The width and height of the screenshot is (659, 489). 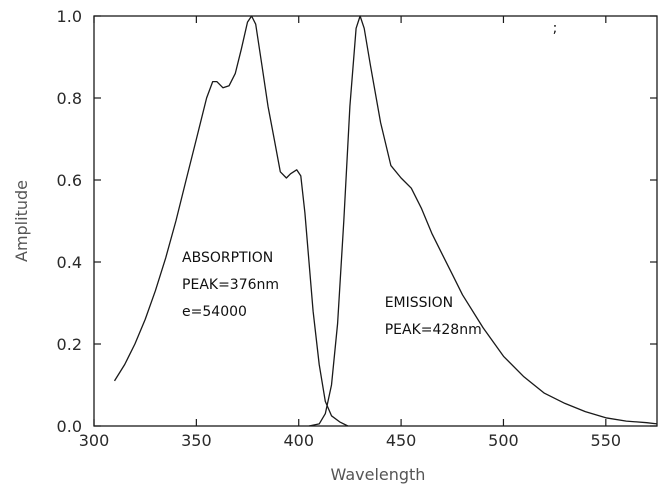 What do you see at coordinates (69, 16) in the screenshot?
I see `y-tick-label: 1.0` at bounding box center [69, 16].